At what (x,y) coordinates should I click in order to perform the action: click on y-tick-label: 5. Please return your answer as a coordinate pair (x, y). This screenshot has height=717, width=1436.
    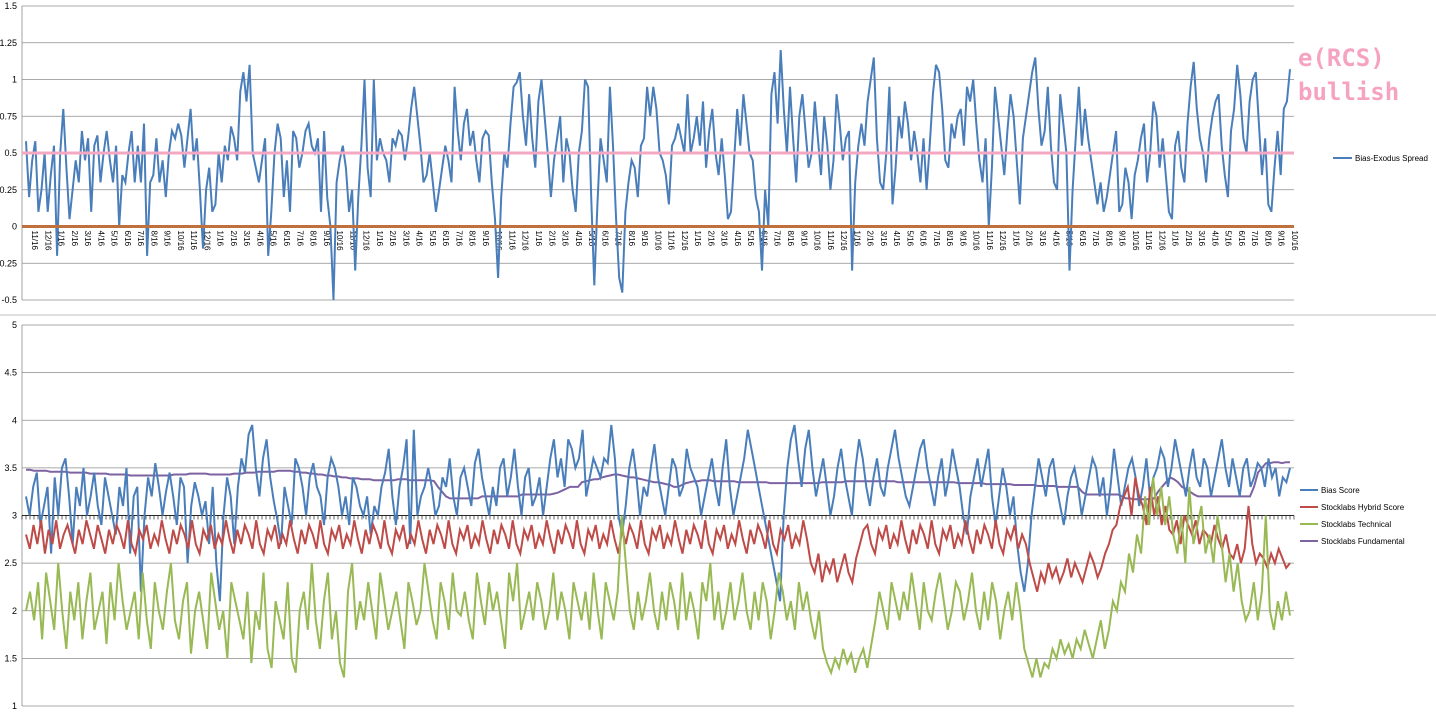
    Looking at the image, I should click on (14, 325).